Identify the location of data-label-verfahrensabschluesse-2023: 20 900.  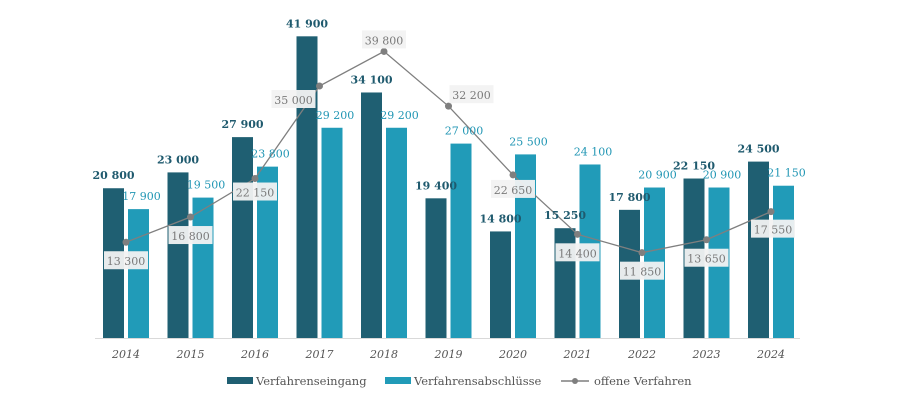
(722, 175).